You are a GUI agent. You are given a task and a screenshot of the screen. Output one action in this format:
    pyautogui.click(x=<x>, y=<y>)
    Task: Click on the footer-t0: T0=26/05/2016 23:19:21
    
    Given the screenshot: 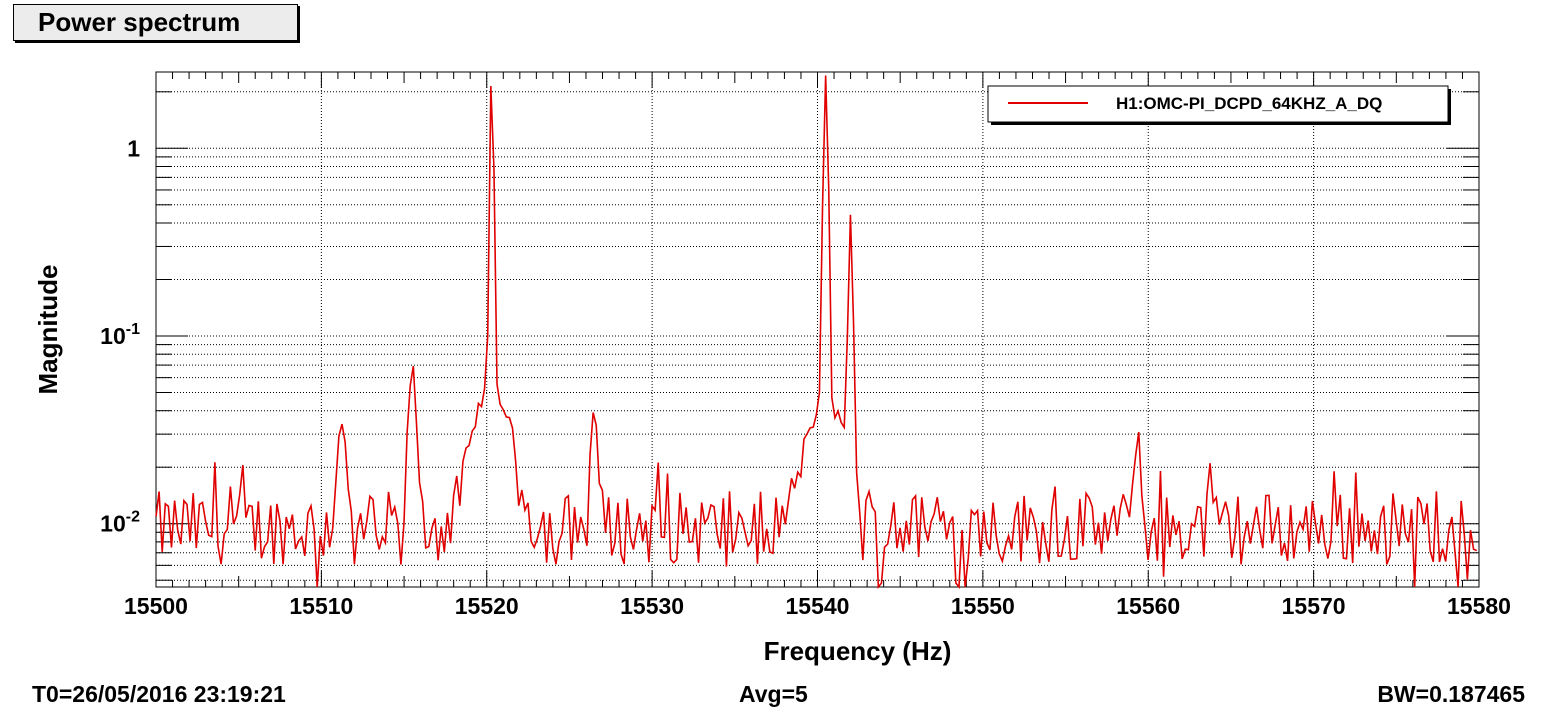 What is the action you would take?
    pyautogui.click(x=159, y=694)
    